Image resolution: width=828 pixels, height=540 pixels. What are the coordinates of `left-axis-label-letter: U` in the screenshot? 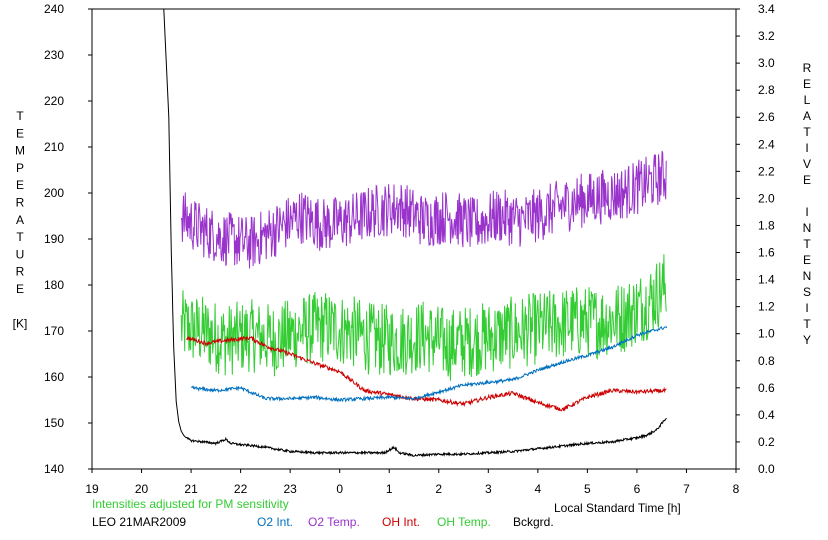 It's located at (20, 254).